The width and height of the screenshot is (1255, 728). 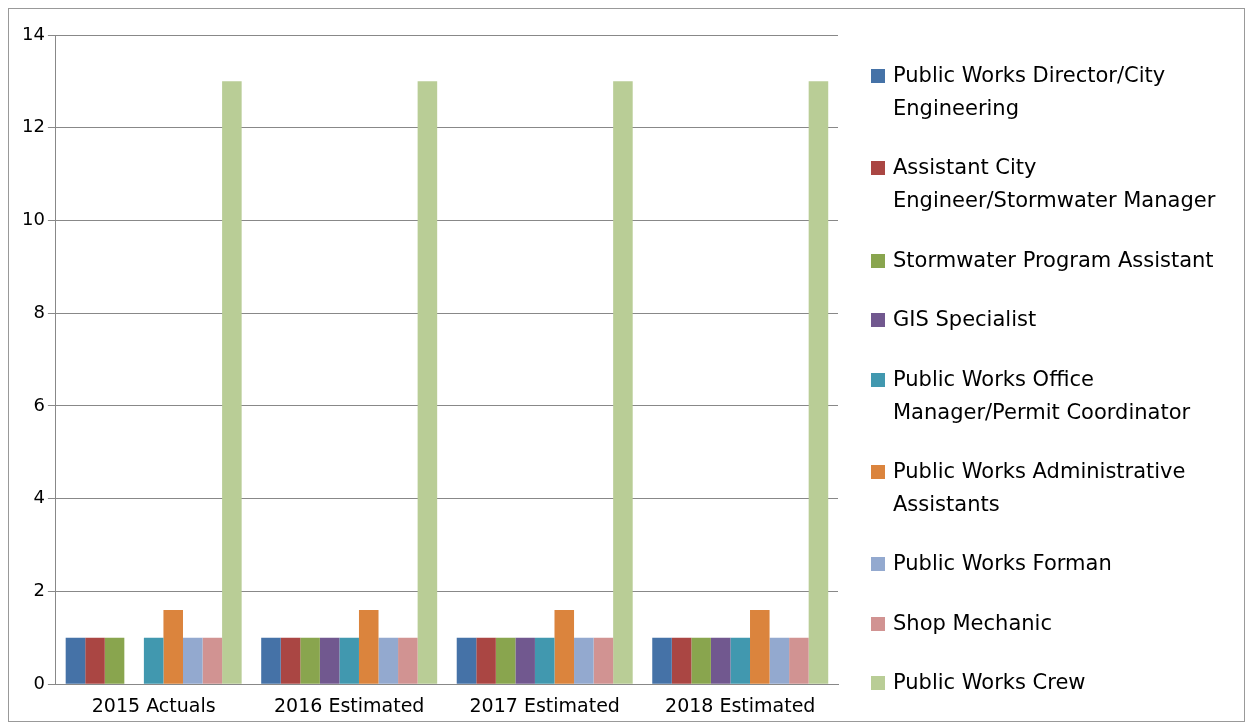 I want to click on x-tick-label: 2018 Estimated, so click(x=740, y=704).